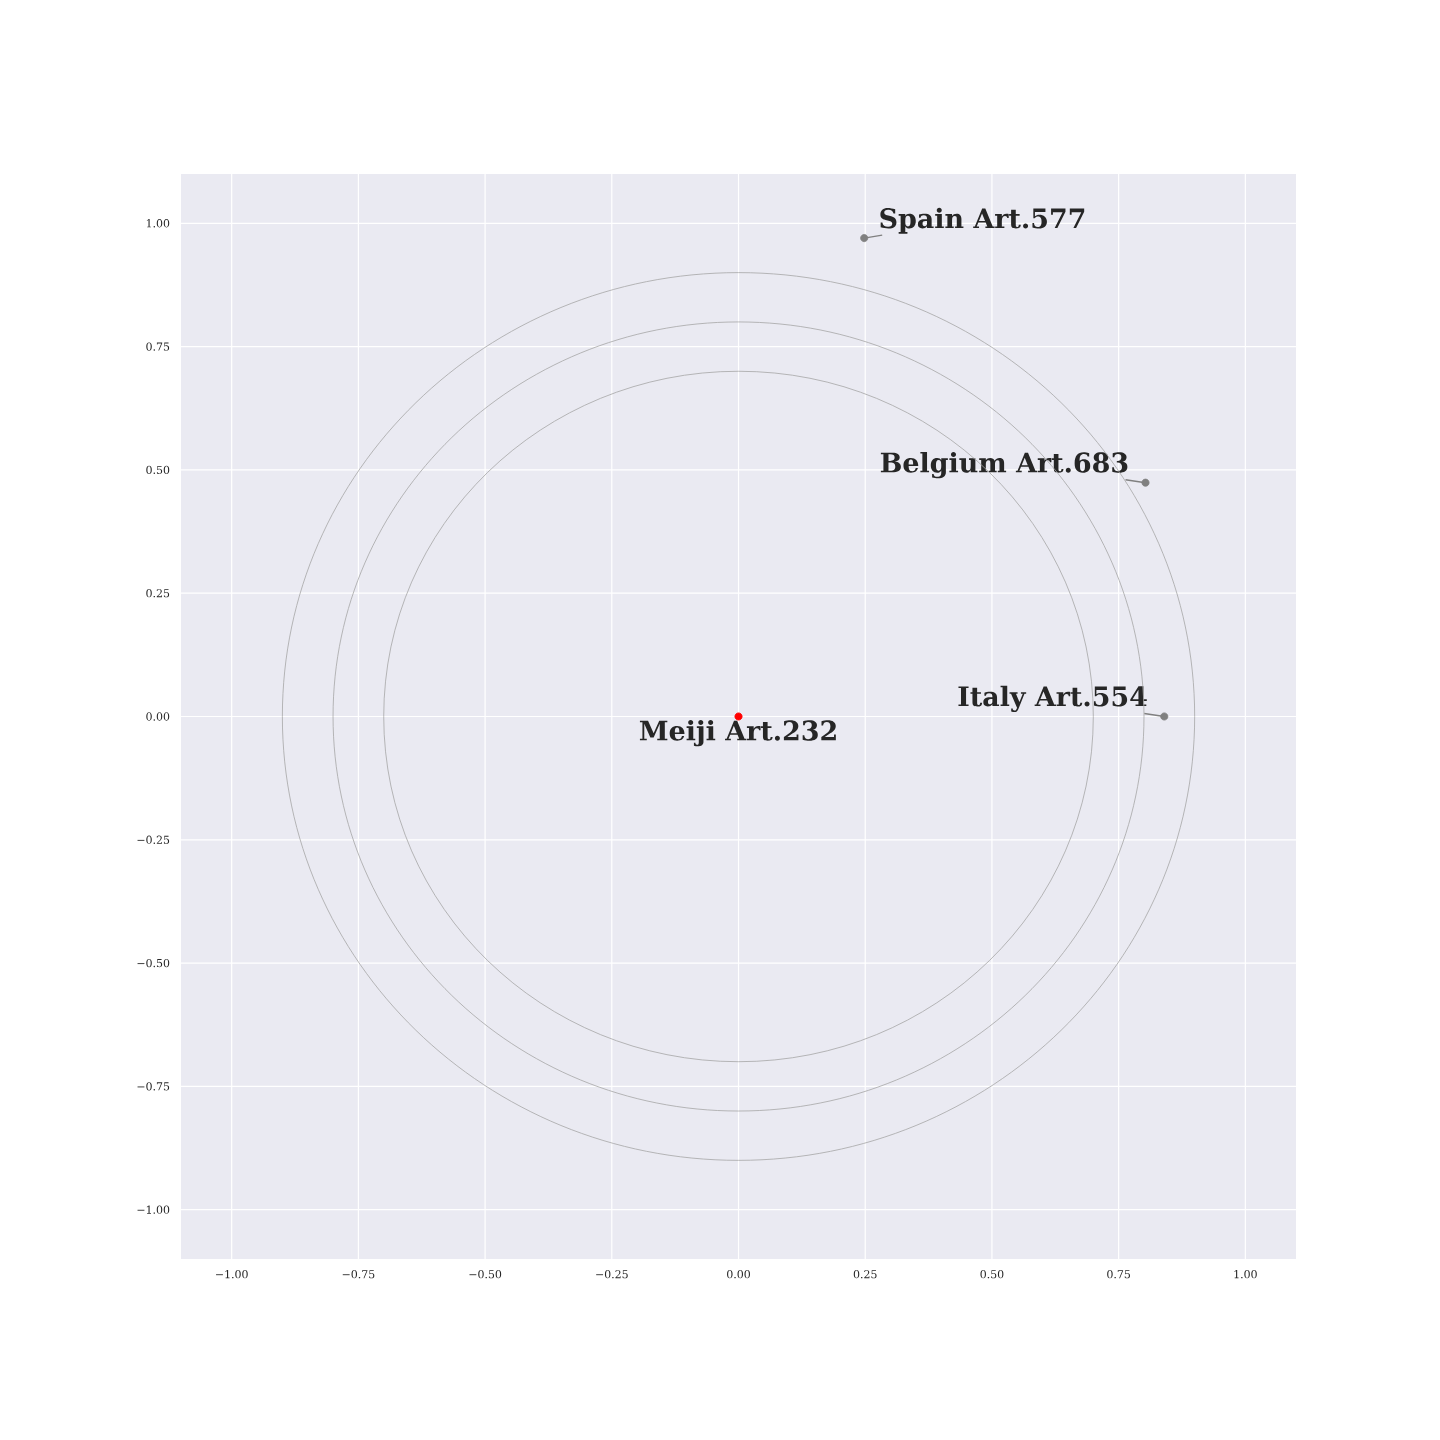 The height and width of the screenshot is (1440, 1440). What do you see at coordinates (158, 346) in the screenshot?
I see `y-tick-label: 0.75` at bounding box center [158, 346].